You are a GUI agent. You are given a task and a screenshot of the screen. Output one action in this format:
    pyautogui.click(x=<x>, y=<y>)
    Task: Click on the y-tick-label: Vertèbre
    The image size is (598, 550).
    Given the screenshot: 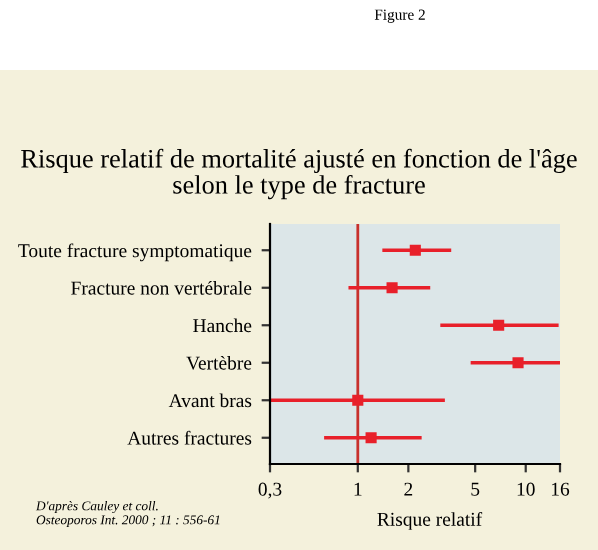 What is the action you would take?
    pyautogui.click(x=219, y=362)
    